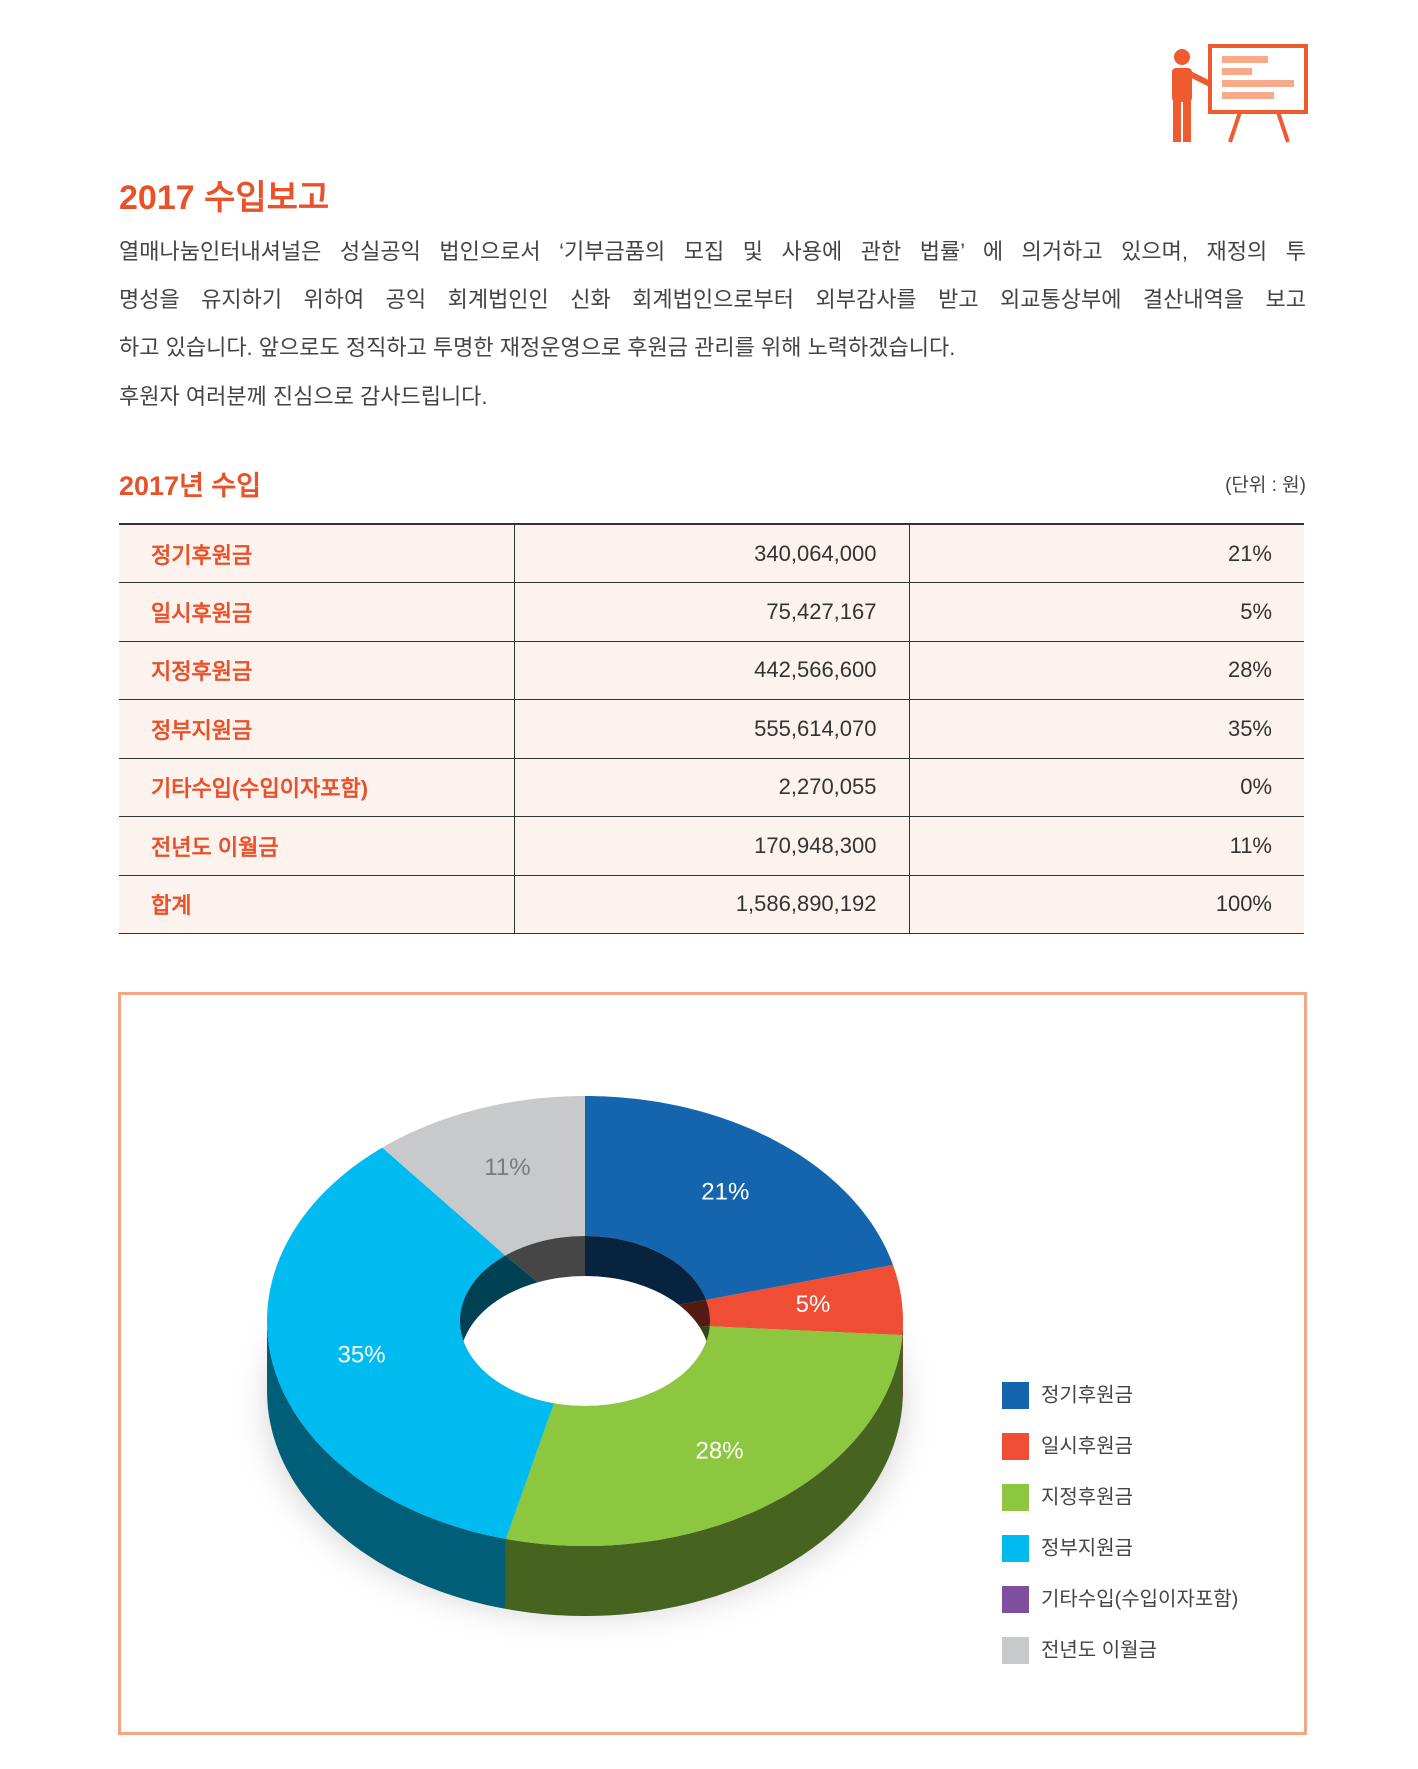 The image size is (1418, 1769). What do you see at coordinates (720, 1450) in the screenshot?
I see `value-label: 28%` at bounding box center [720, 1450].